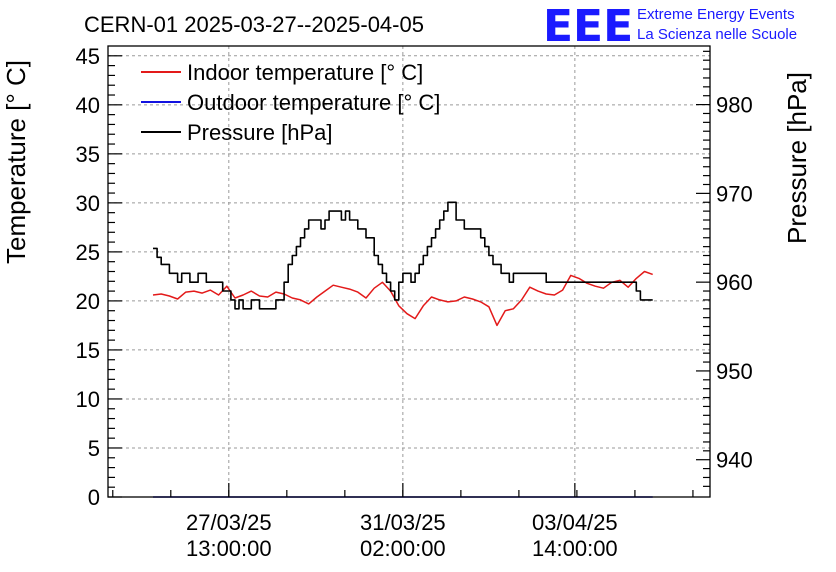 This screenshot has height=572, width=836. Describe the element at coordinates (260, 132) in the screenshot. I see `legend-label: Pressure [hPa]` at that location.